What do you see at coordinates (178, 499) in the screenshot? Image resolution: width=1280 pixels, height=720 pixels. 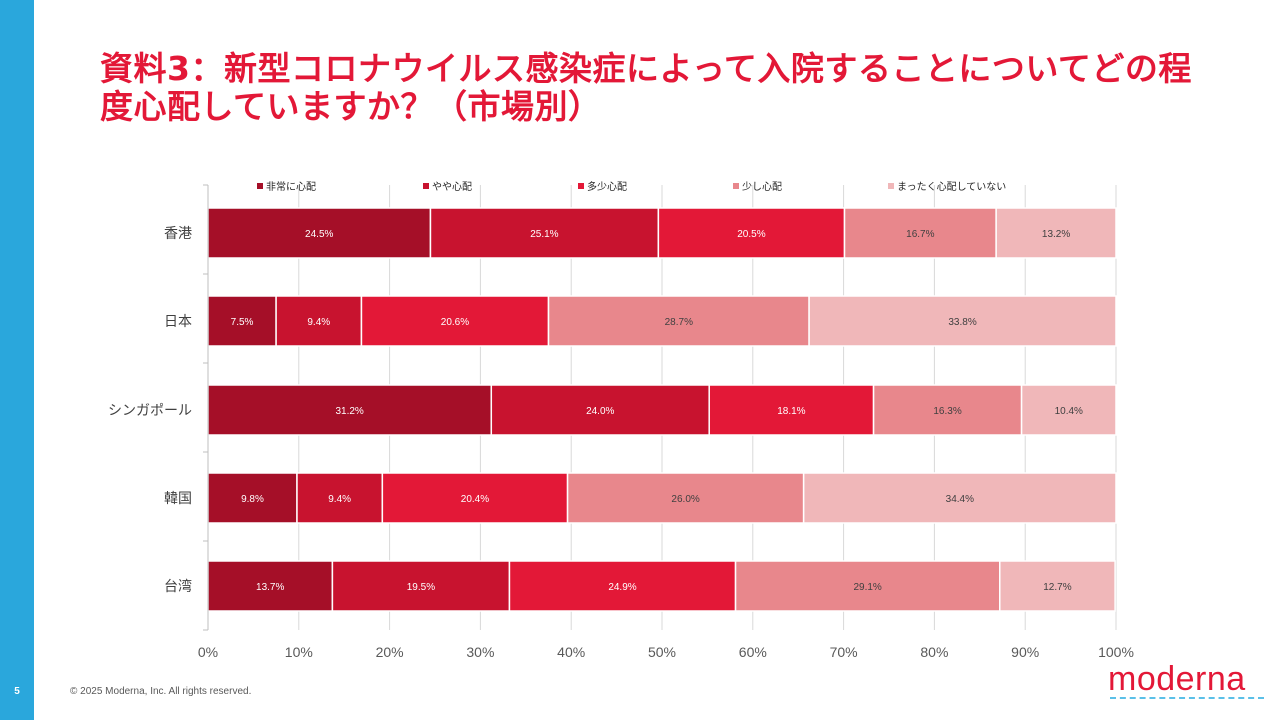 I see `category-label: 韓国` at bounding box center [178, 499].